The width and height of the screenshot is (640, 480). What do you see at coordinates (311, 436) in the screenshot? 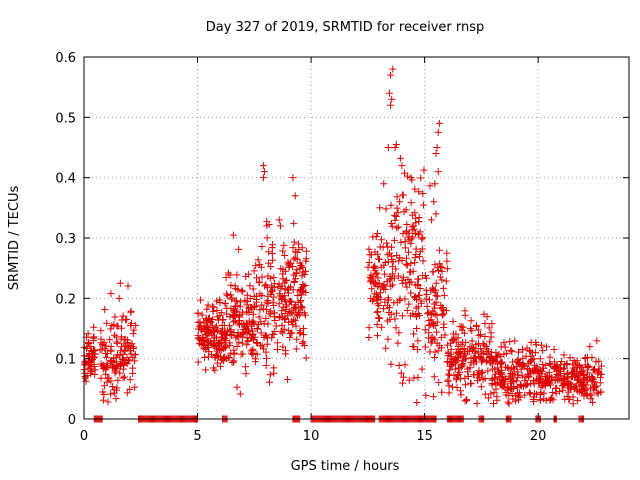
I see `x-tick-label: 10` at bounding box center [311, 436].